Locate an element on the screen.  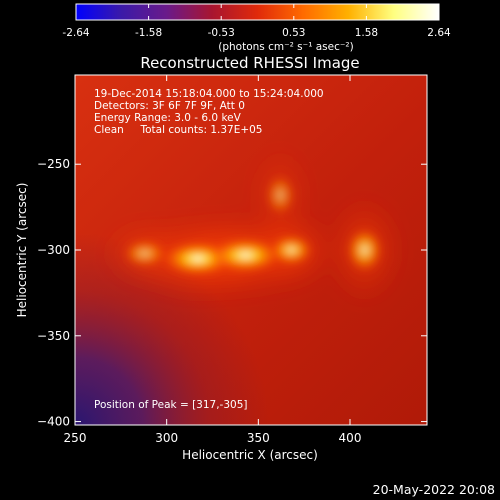
x-tick-label: 250 is located at coordinates (75, 438).